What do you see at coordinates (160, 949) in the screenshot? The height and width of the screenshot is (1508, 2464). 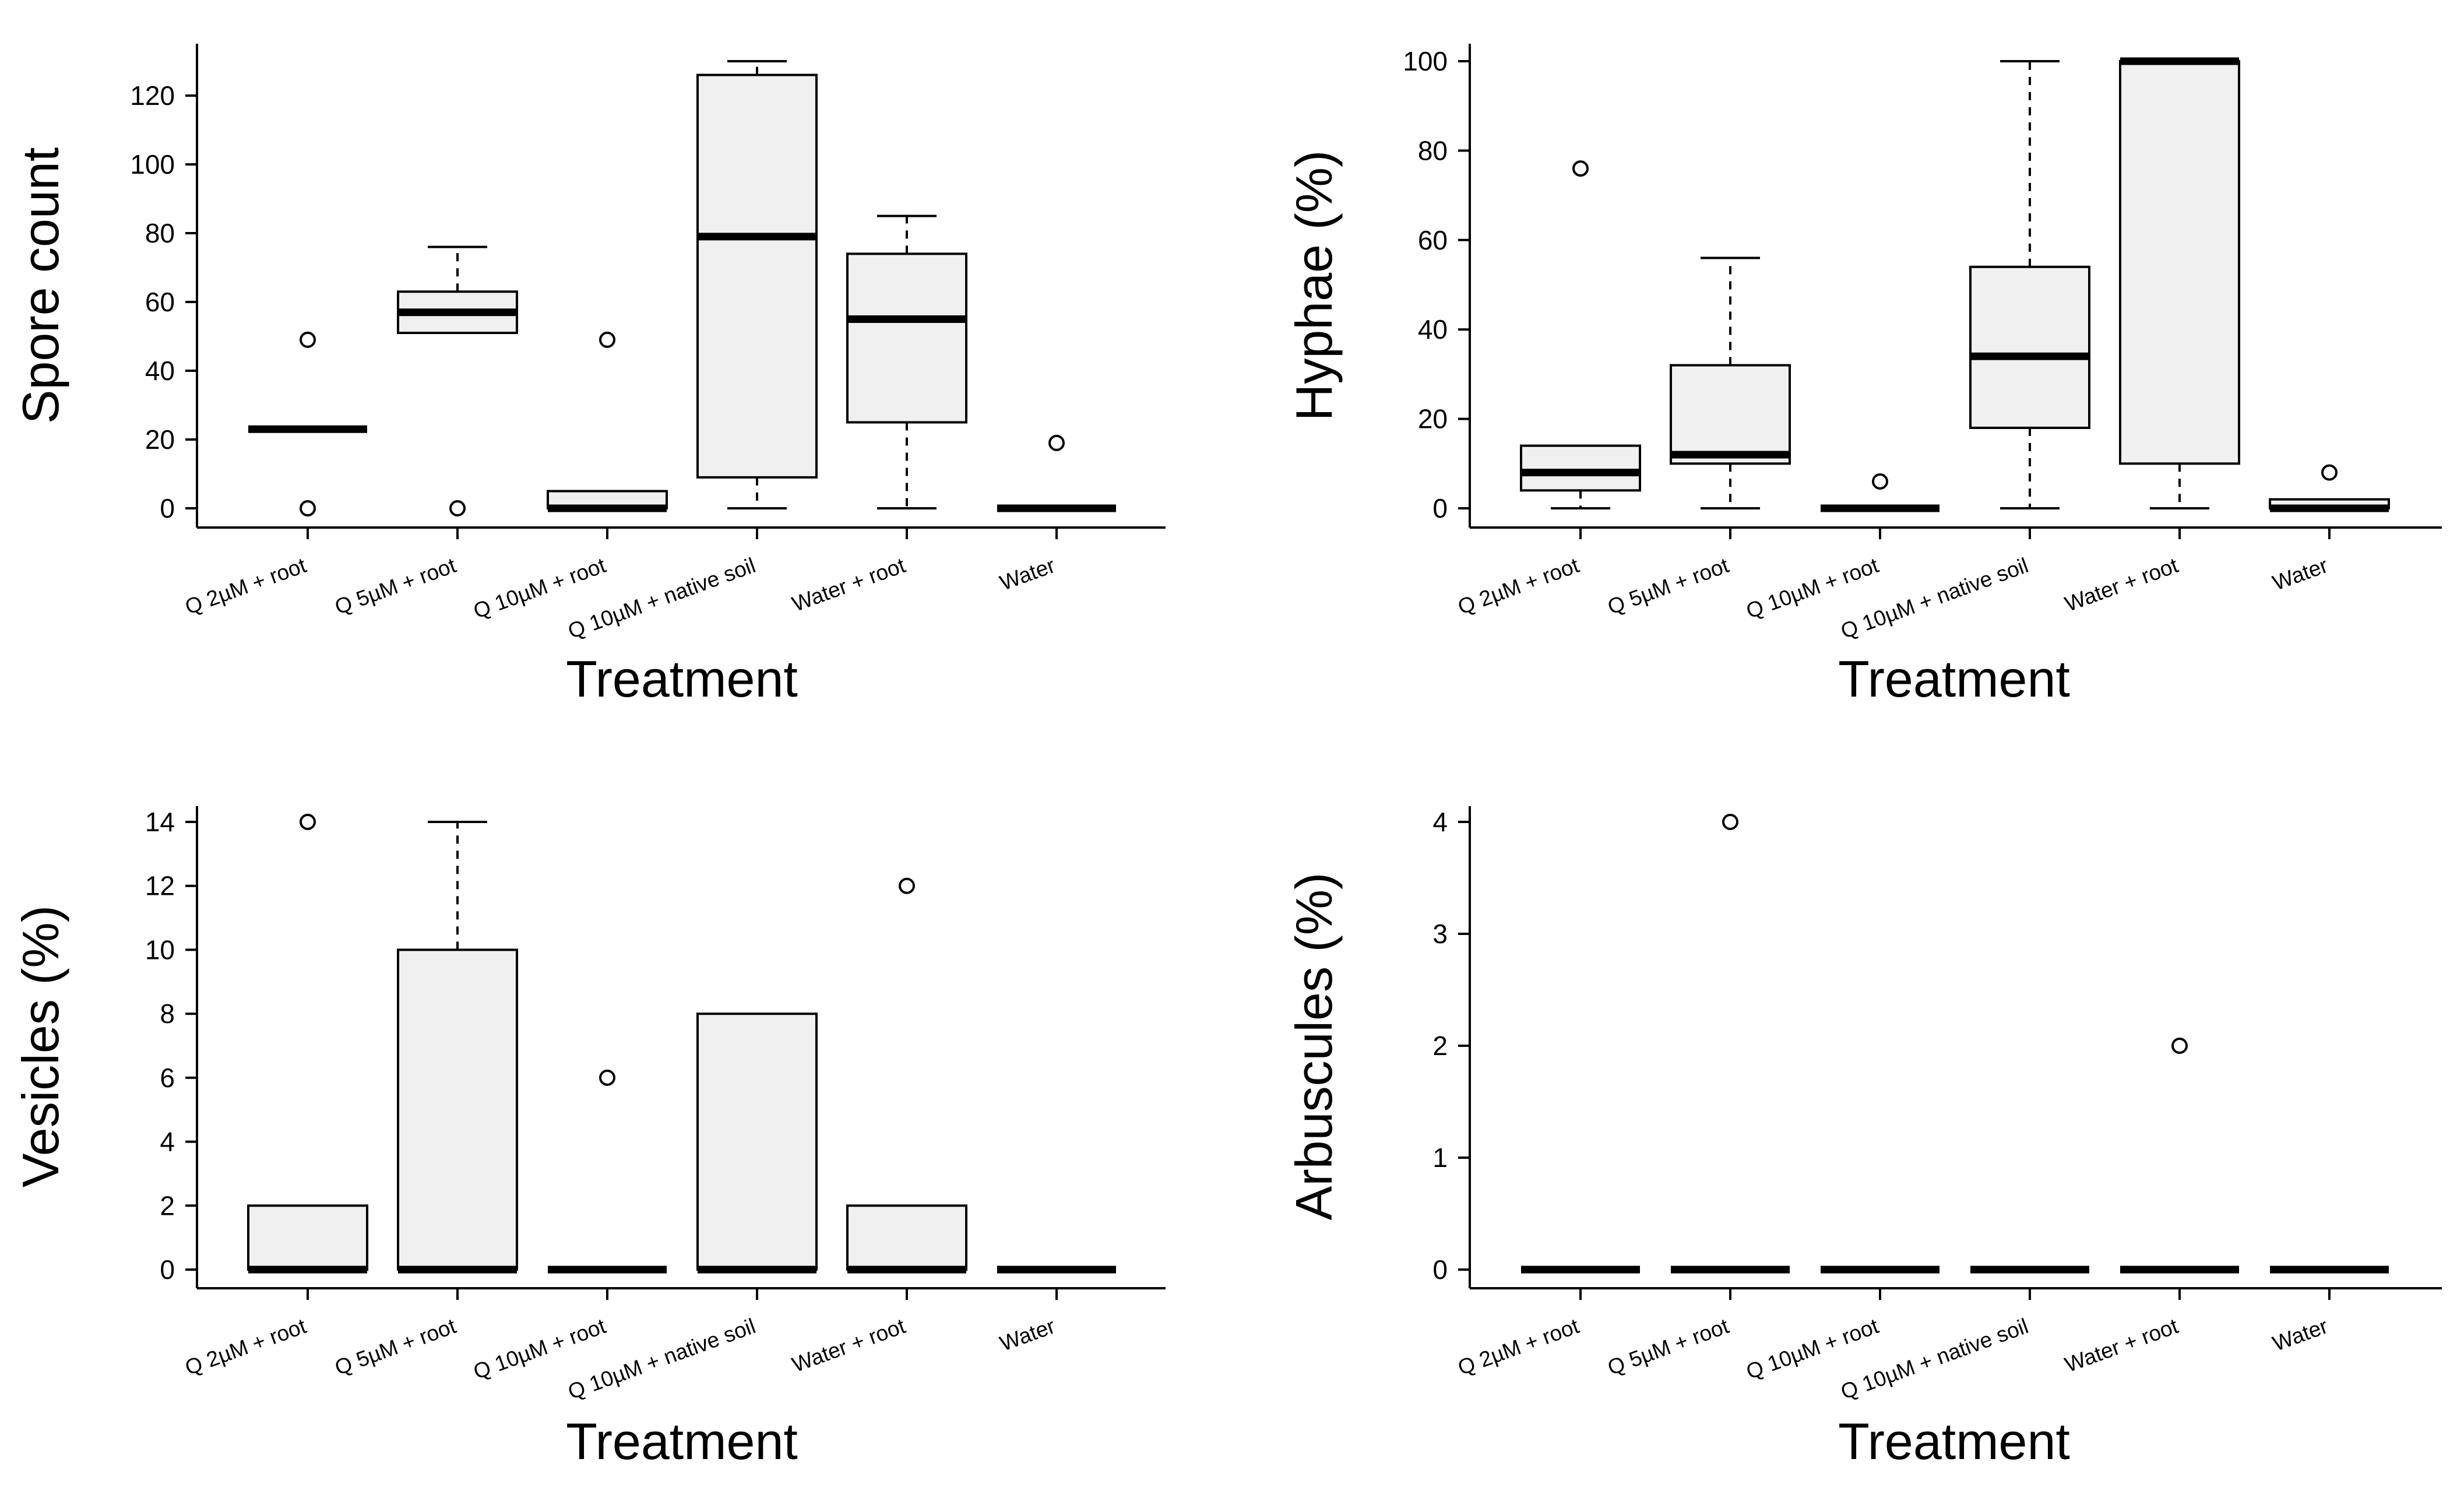 I see `y-tick-label: 10` at bounding box center [160, 949].